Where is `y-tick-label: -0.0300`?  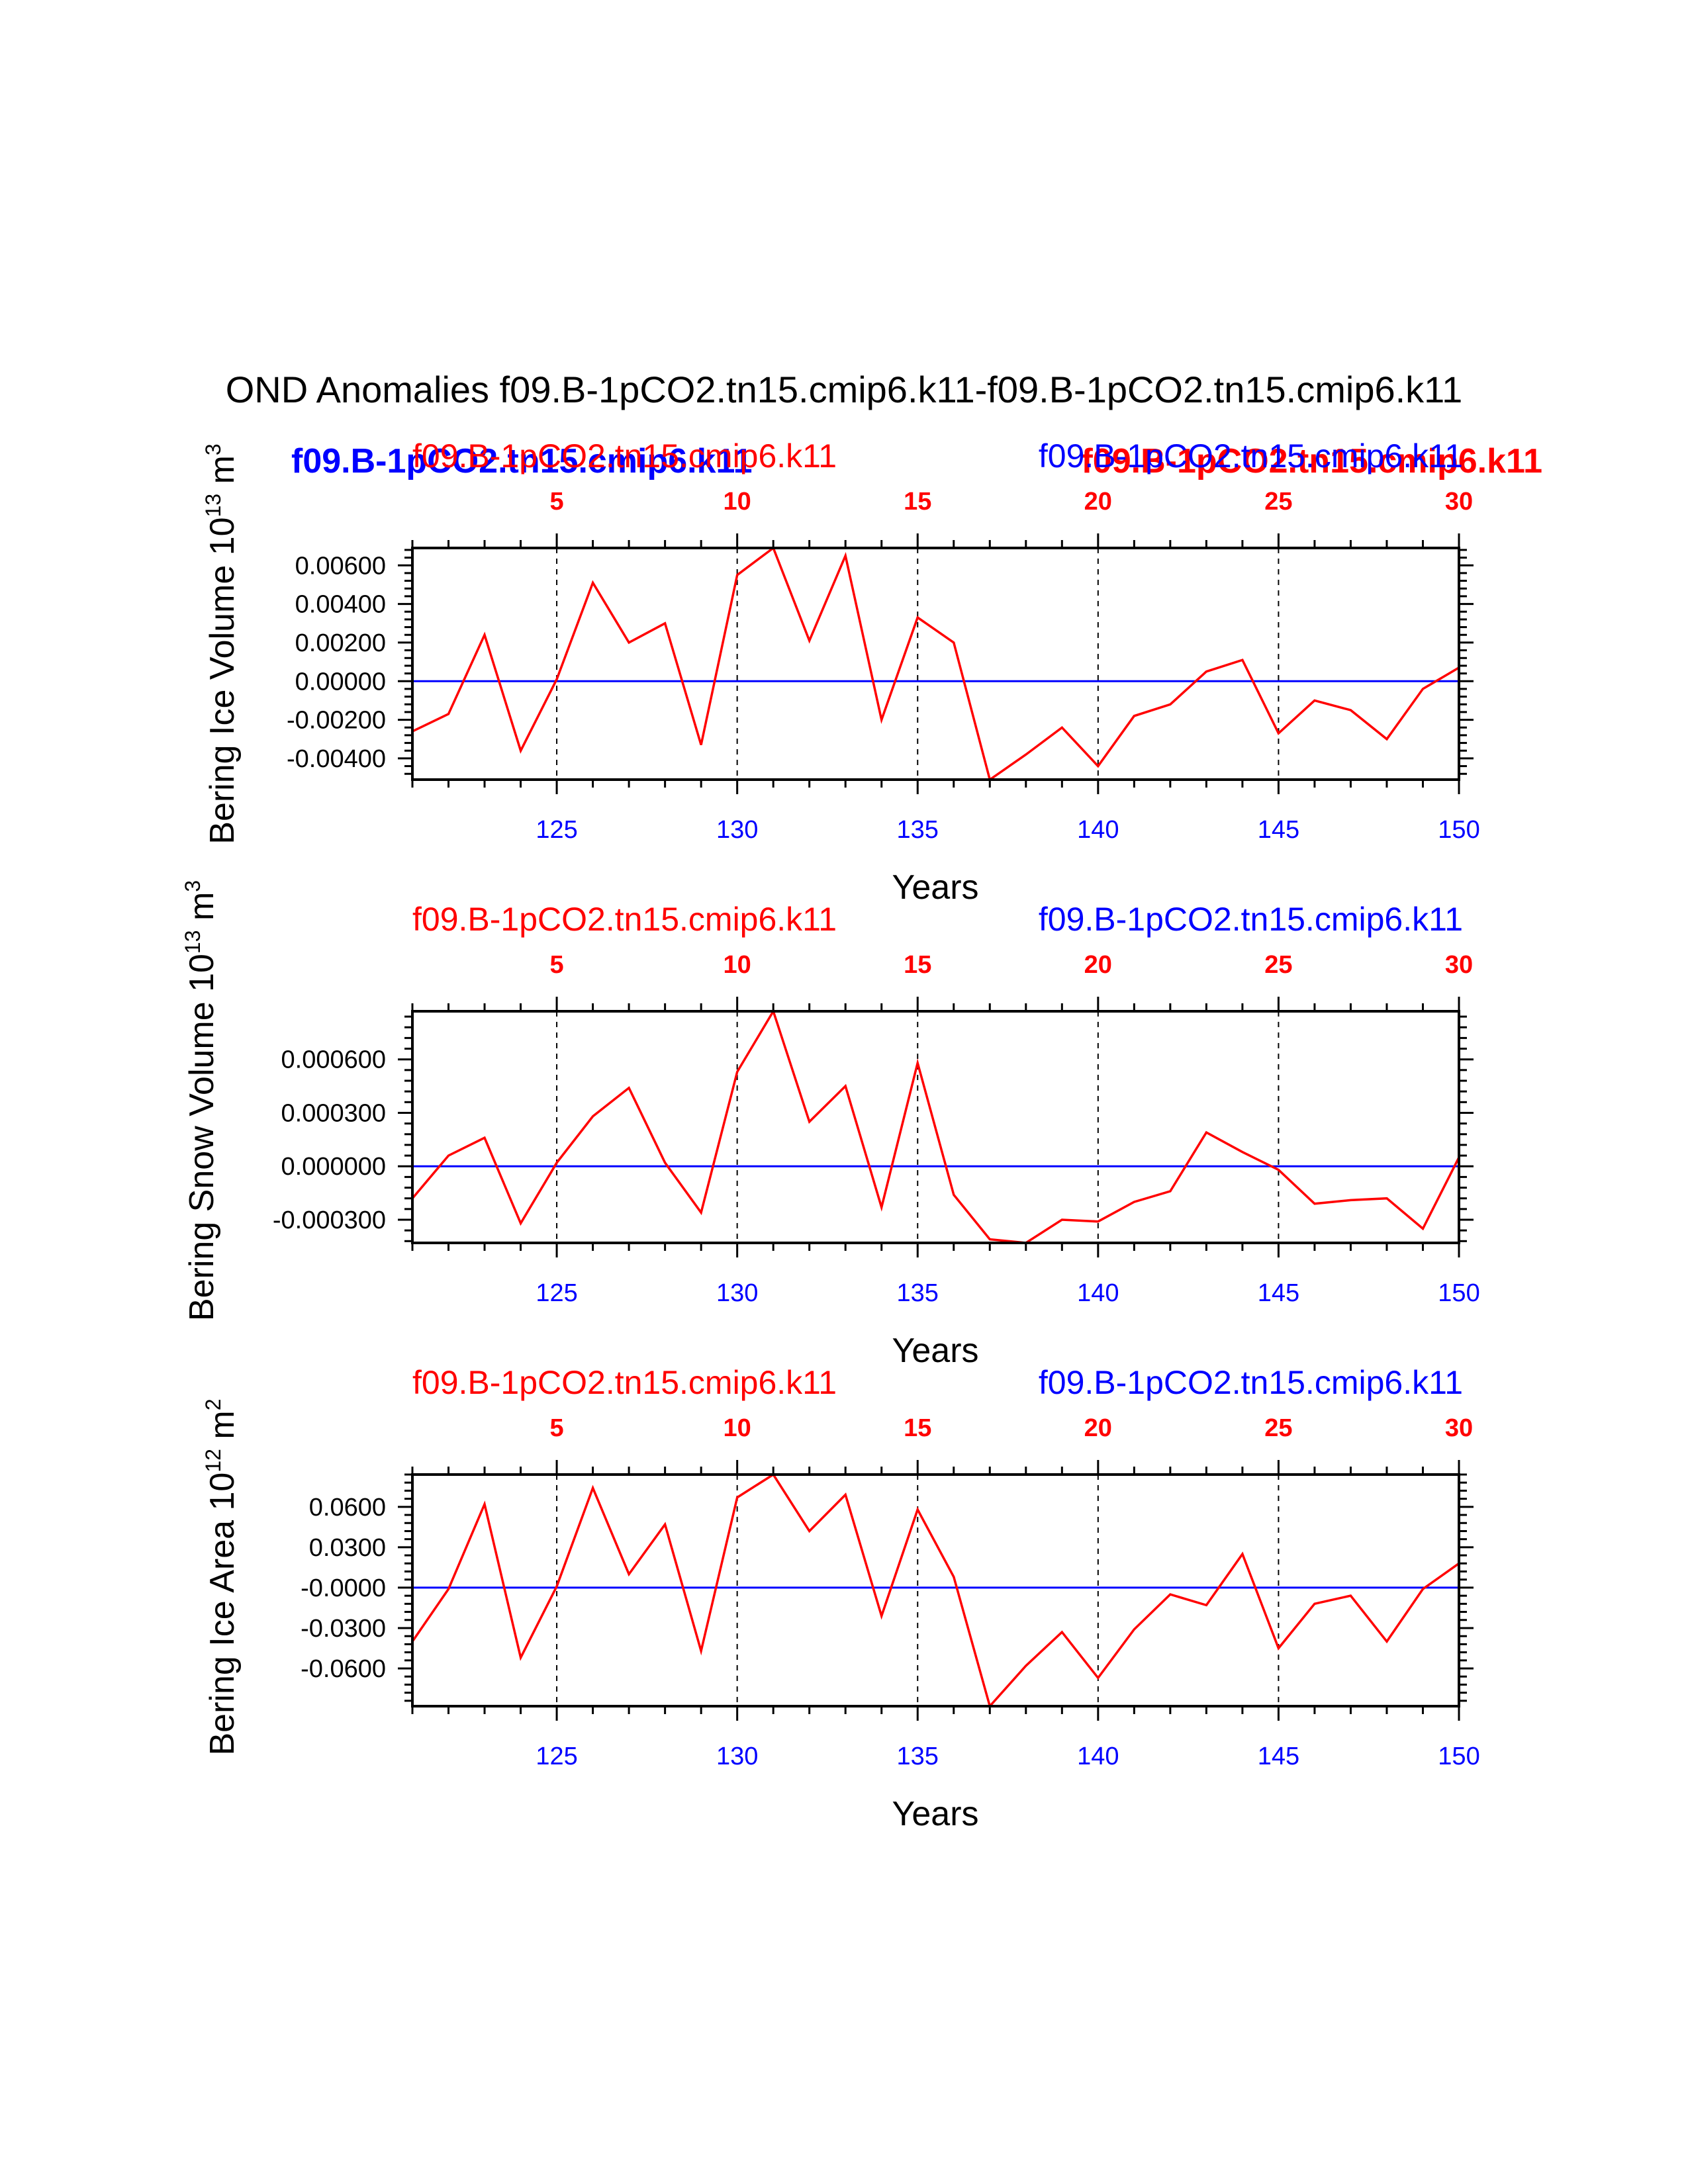
y-tick-label: -0.0300 is located at coordinates (343, 1629).